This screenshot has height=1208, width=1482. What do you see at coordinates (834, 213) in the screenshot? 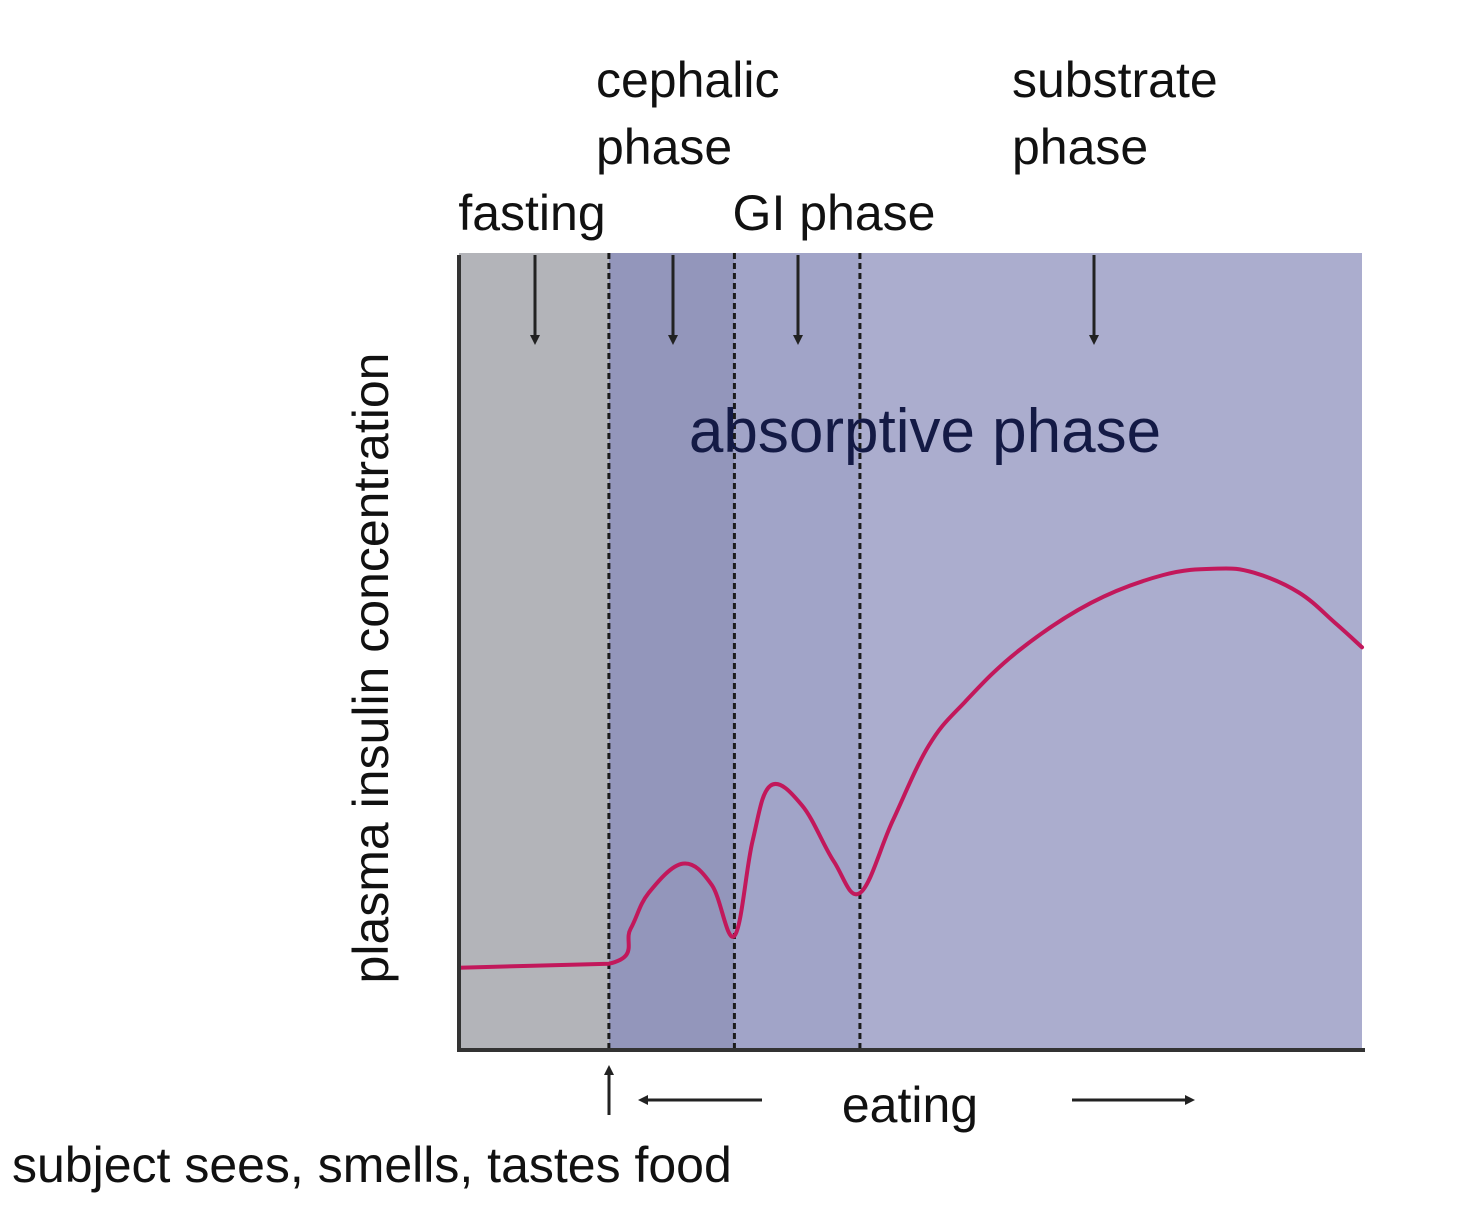
I see `phase-label: GI phase` at bounding box center [834, 213].